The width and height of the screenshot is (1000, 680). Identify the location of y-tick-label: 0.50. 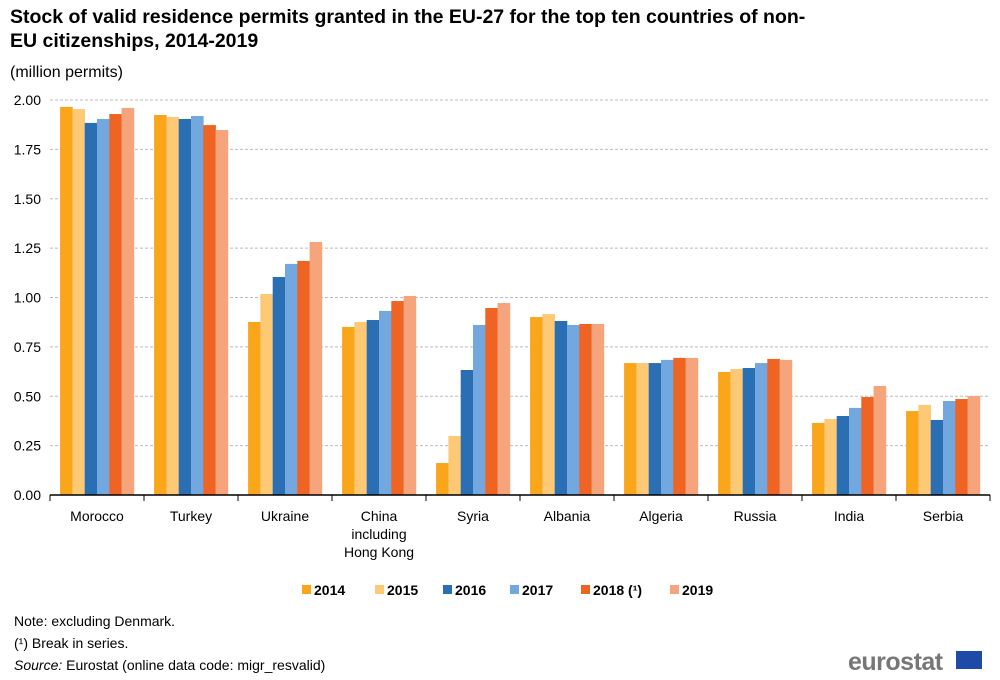
(27, 396).